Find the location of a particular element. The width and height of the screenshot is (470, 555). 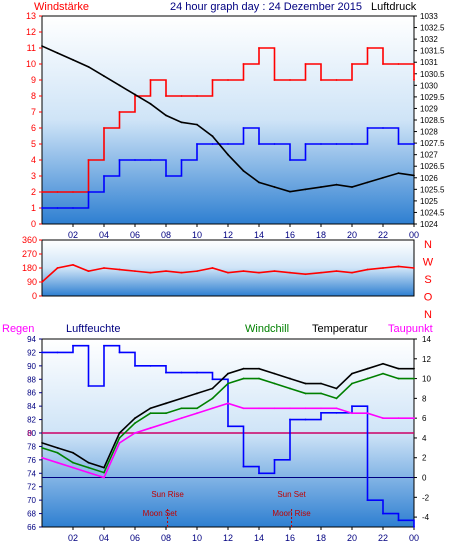

direction-y-tick-label: 180 is located at coordinates (29, 268).